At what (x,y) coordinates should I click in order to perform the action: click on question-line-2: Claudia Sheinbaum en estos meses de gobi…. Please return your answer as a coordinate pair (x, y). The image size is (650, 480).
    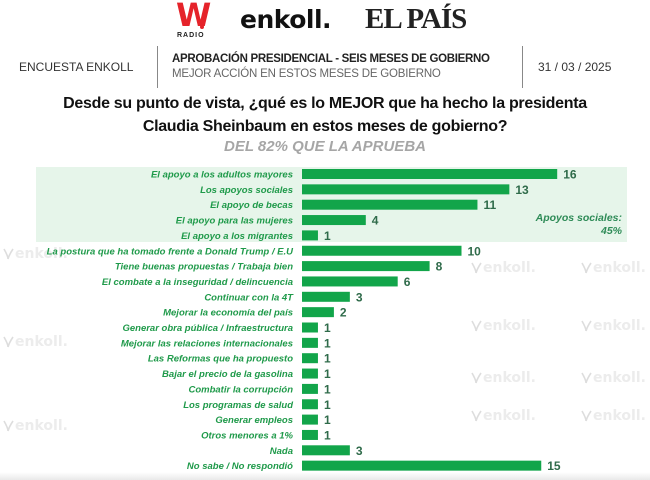
    Looking at the image, I should click on (325, 126).